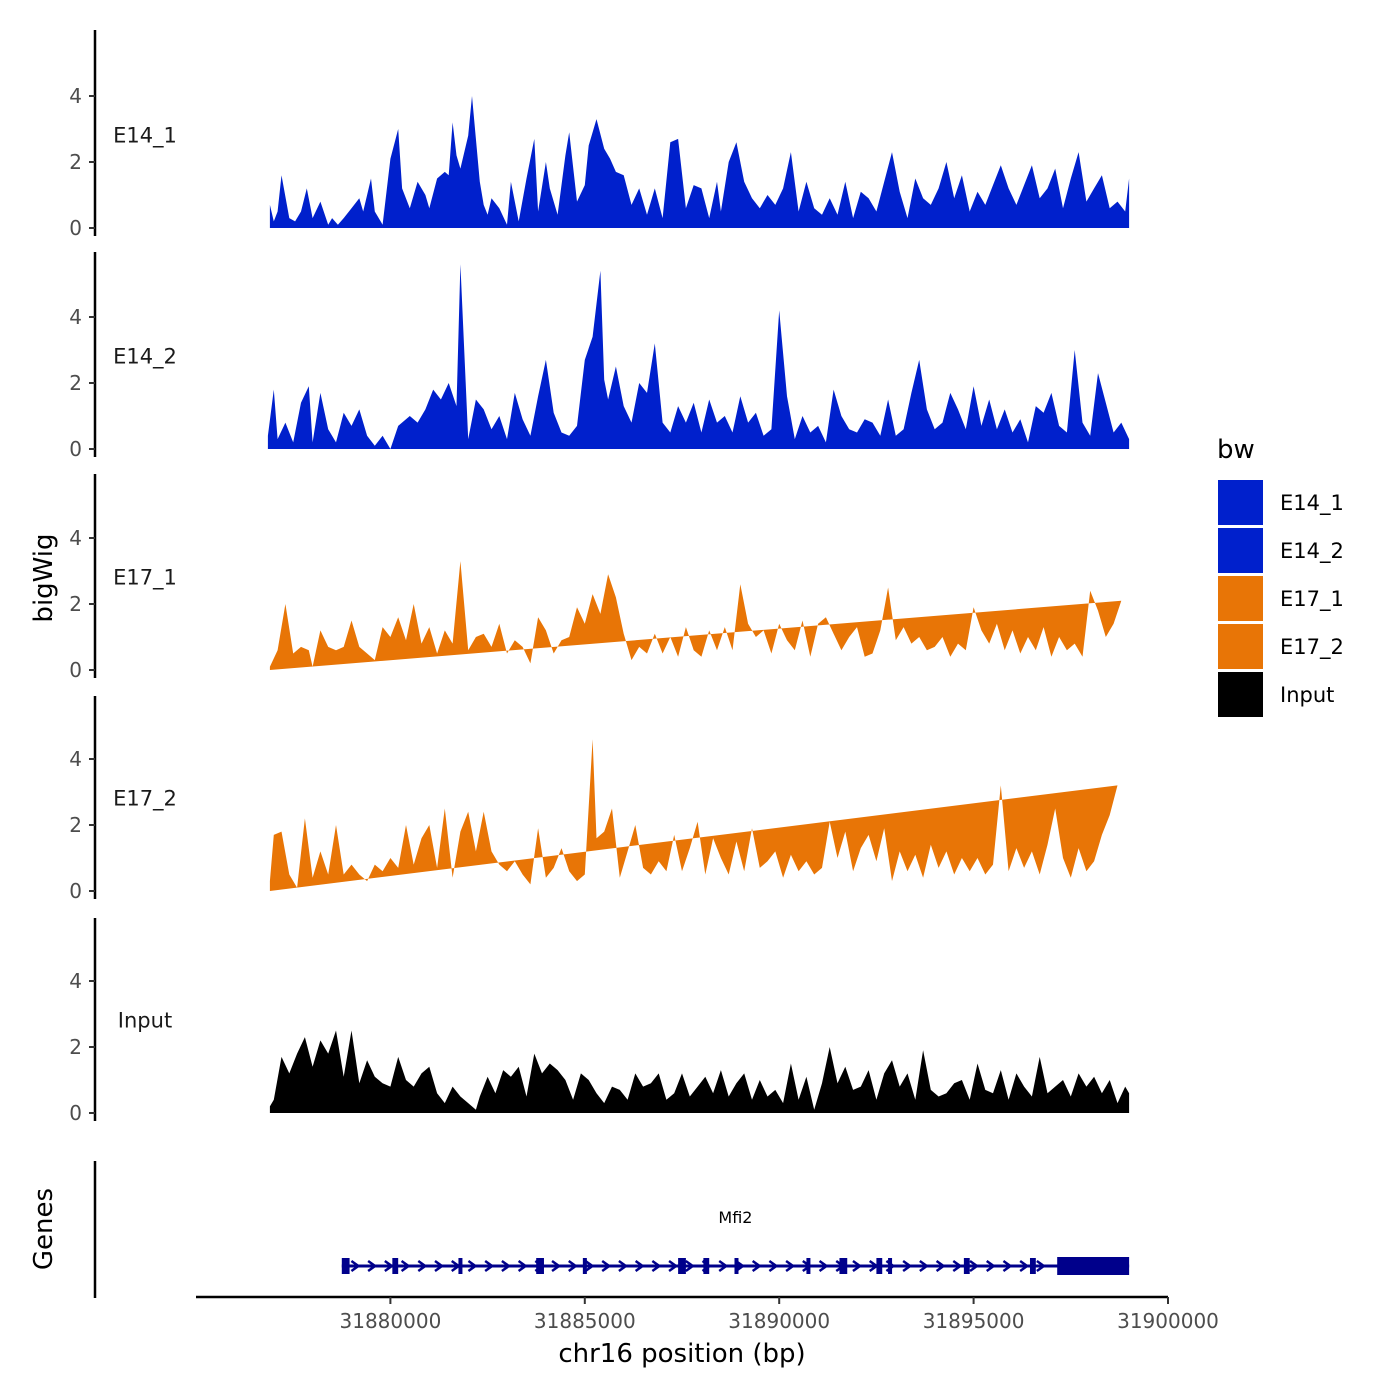  What do you see at coordinates (1312, 647) in the screenshot?
I see `legend-label: E17_2` at bounding box center [1312, 647].